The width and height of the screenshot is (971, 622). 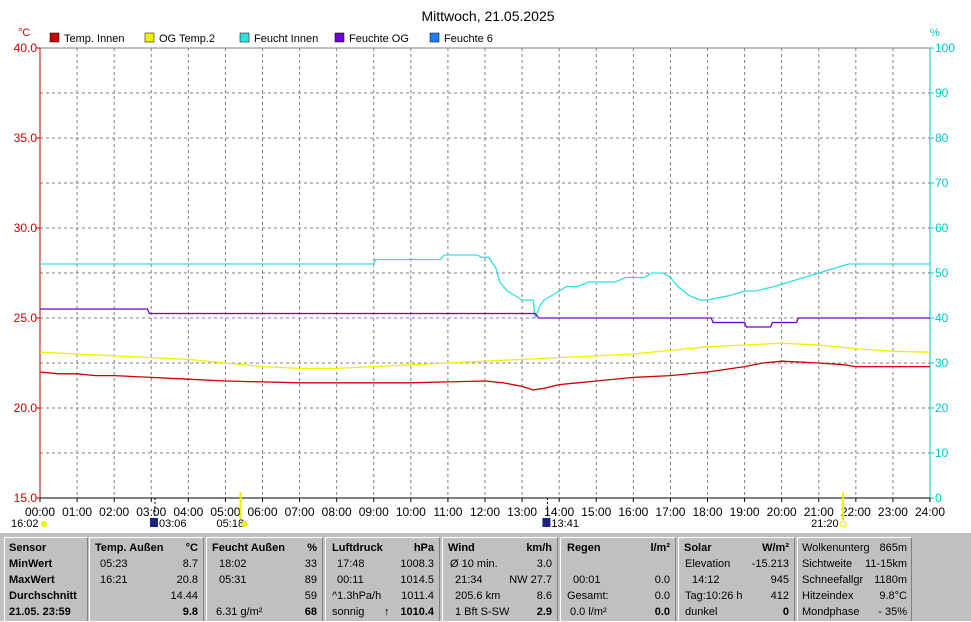 What do you see at coordinates (886, 564) in the screenshot?
I see `visibility-val: 11-15km` at bounding box center [886, 564].